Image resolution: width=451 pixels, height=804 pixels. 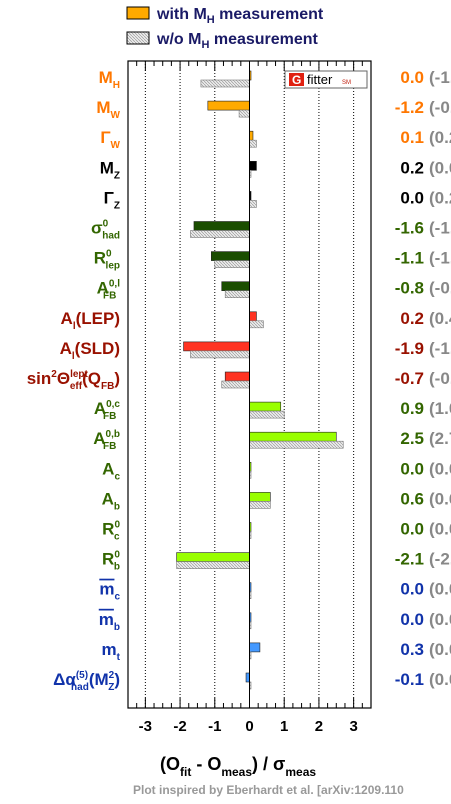 I want to click on pull-without-mh: (-2.1), so click(x=440, y=559).